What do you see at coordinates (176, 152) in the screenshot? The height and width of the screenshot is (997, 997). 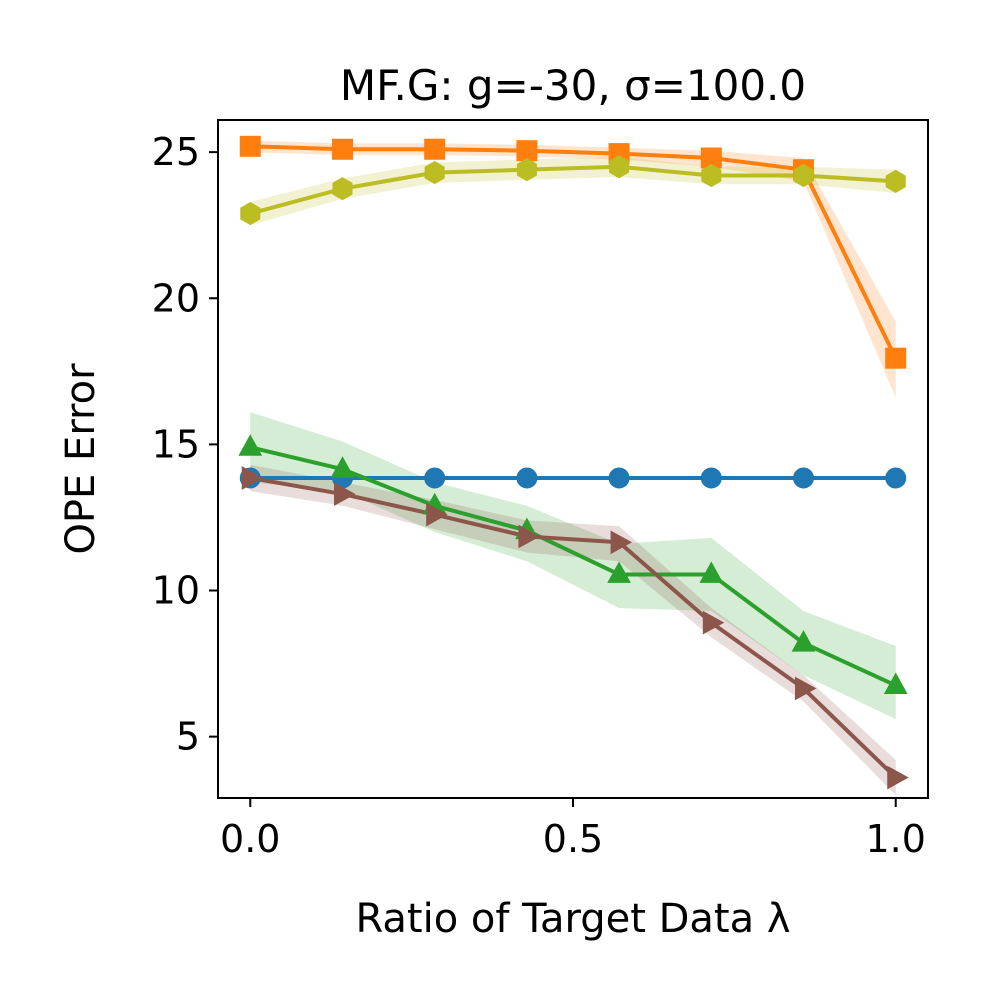 I see `y-tick-label: 25` at bounding box center [176, 152].